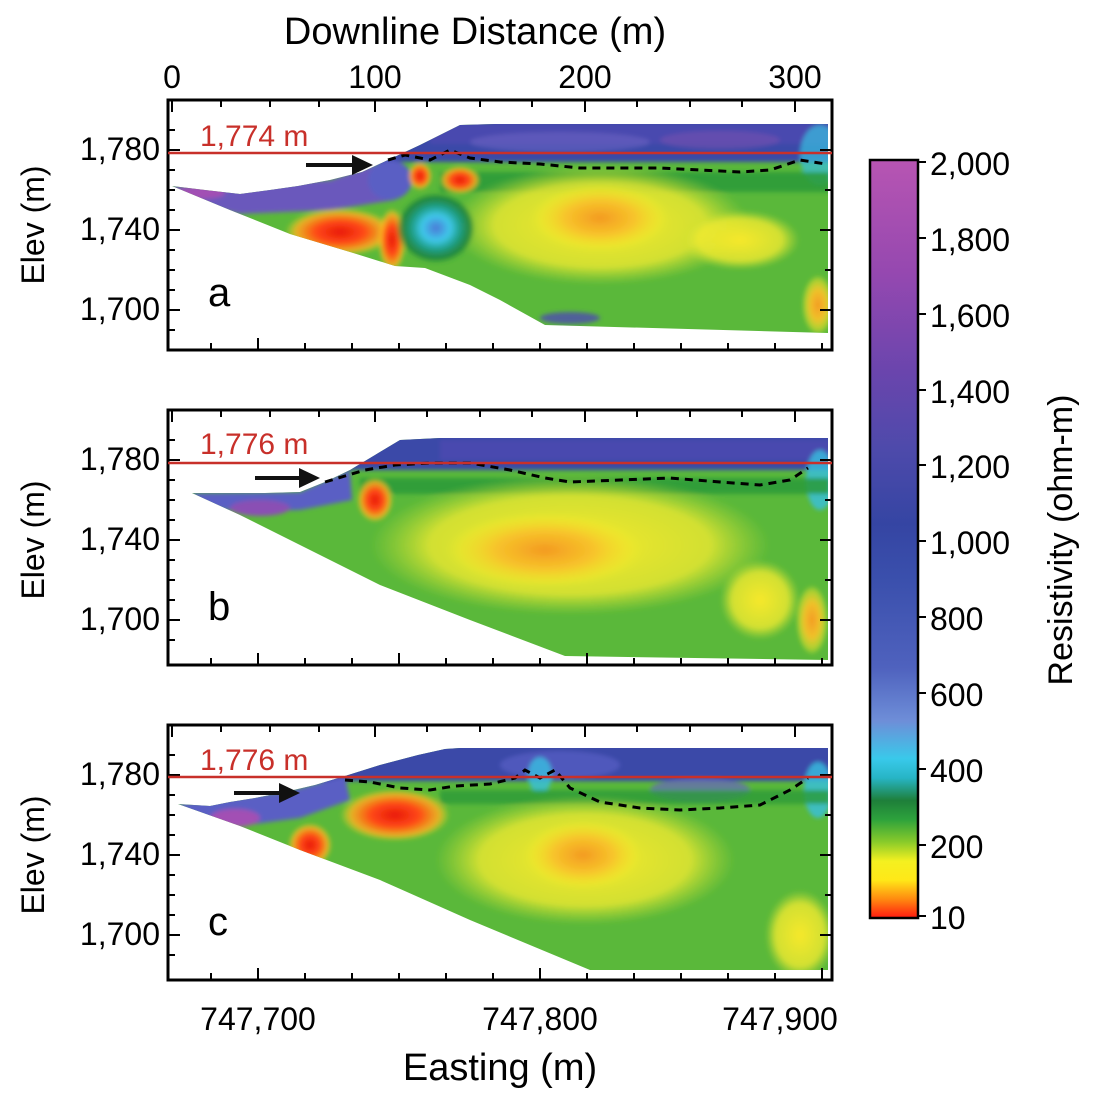 This screenshot has height=1100, width=1100. Describe the element at coordinates (894, 539) in the screenshot. I see `colorbar-ramp` at that location.